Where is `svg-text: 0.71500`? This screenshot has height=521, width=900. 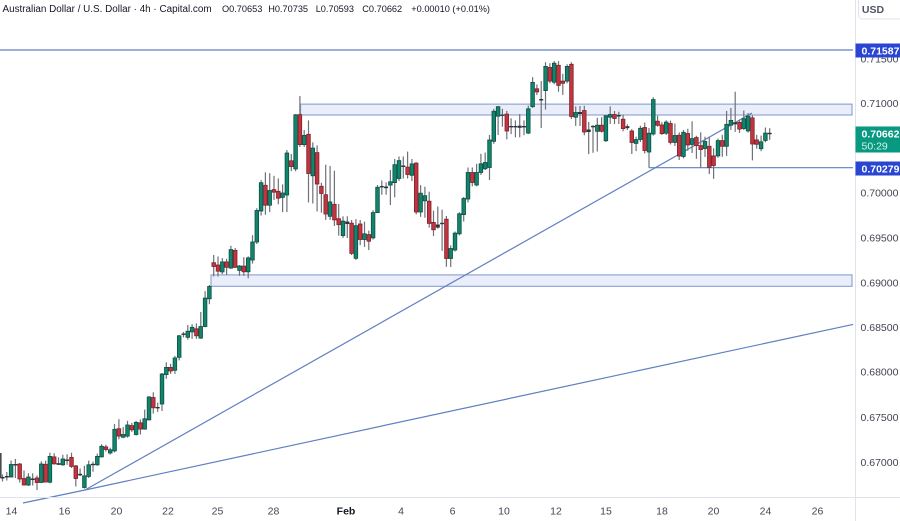 svg-text: 0.71500 is located at coordinates (880, 60).